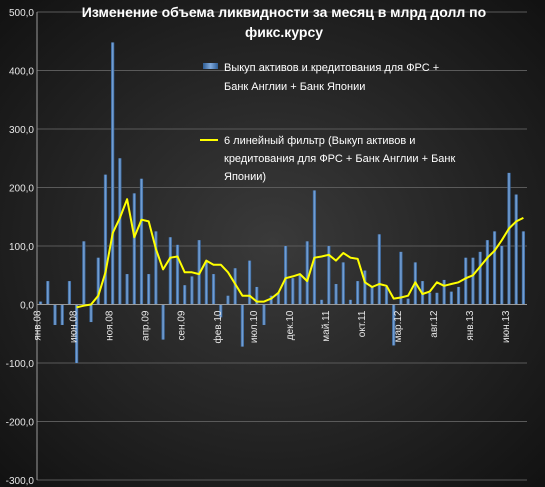 The image size is (545, 487). What do you see at coordinates (21, 72) in the screenshot?
I see `y-tick-label: 400,0` at bounding box center [21, 72].